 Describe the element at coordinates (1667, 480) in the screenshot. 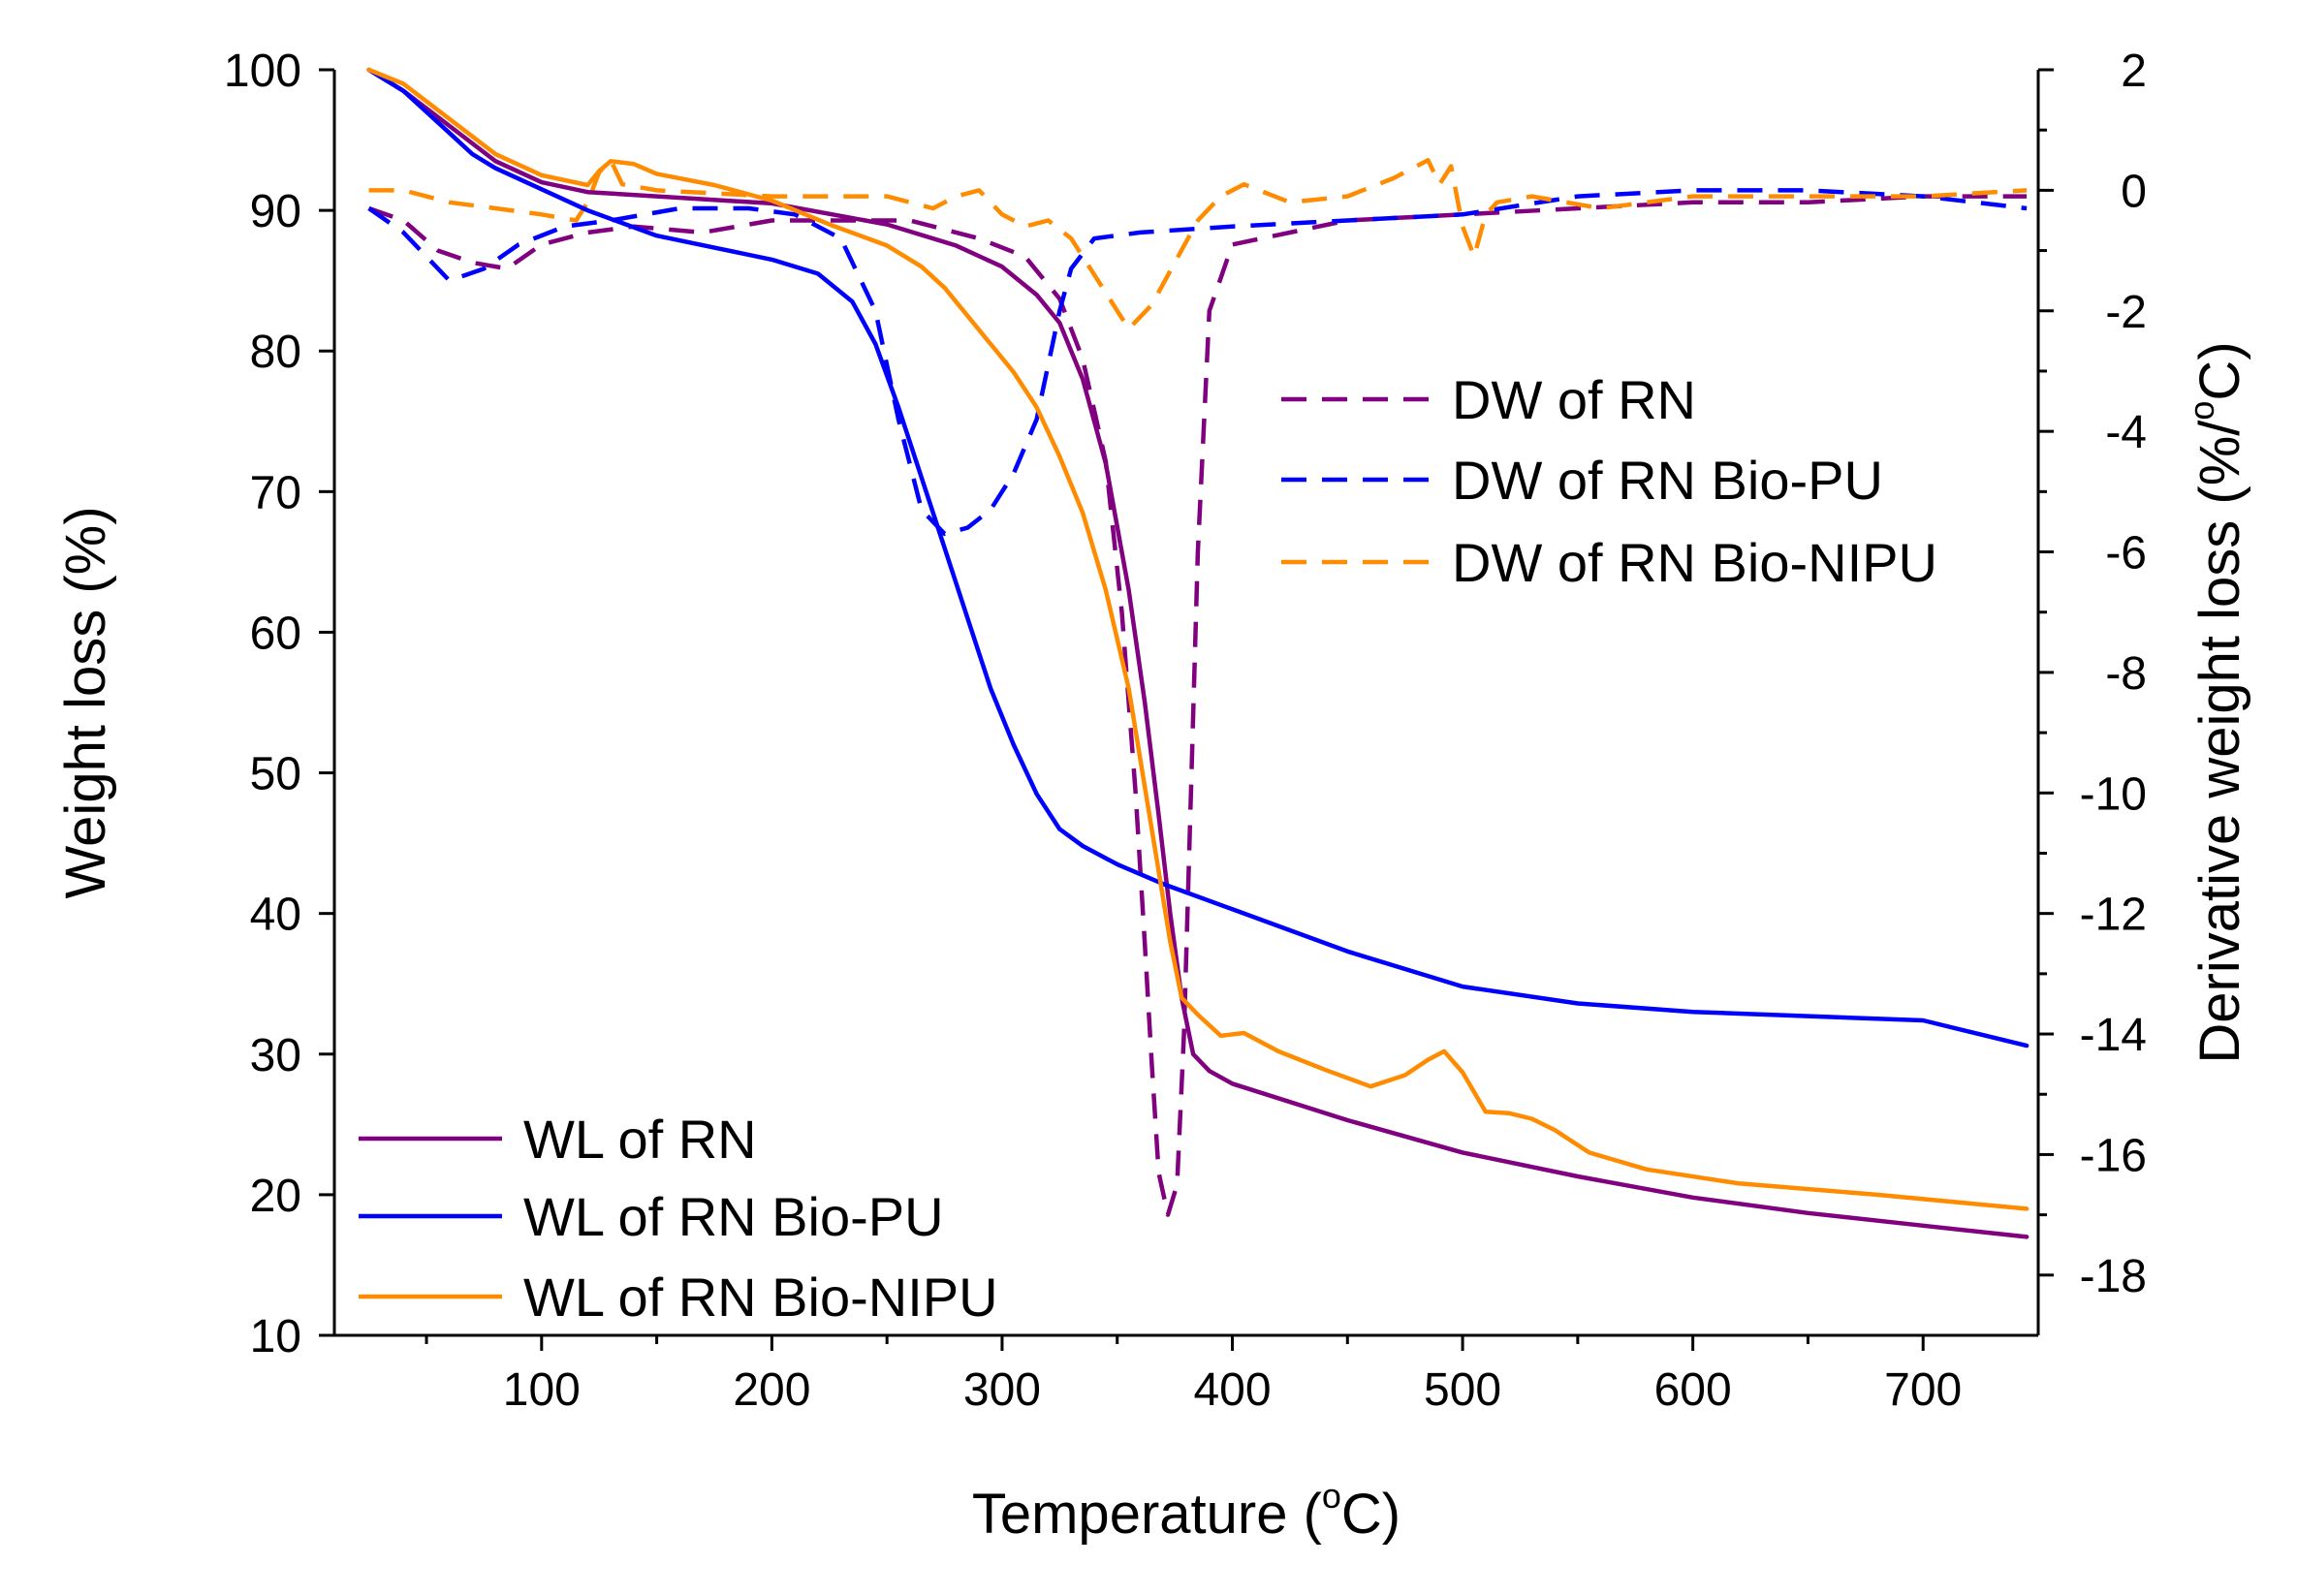

I see `legend-label-dw-of-rn-bio-pu: DW of RN Bio-PU` at that location.